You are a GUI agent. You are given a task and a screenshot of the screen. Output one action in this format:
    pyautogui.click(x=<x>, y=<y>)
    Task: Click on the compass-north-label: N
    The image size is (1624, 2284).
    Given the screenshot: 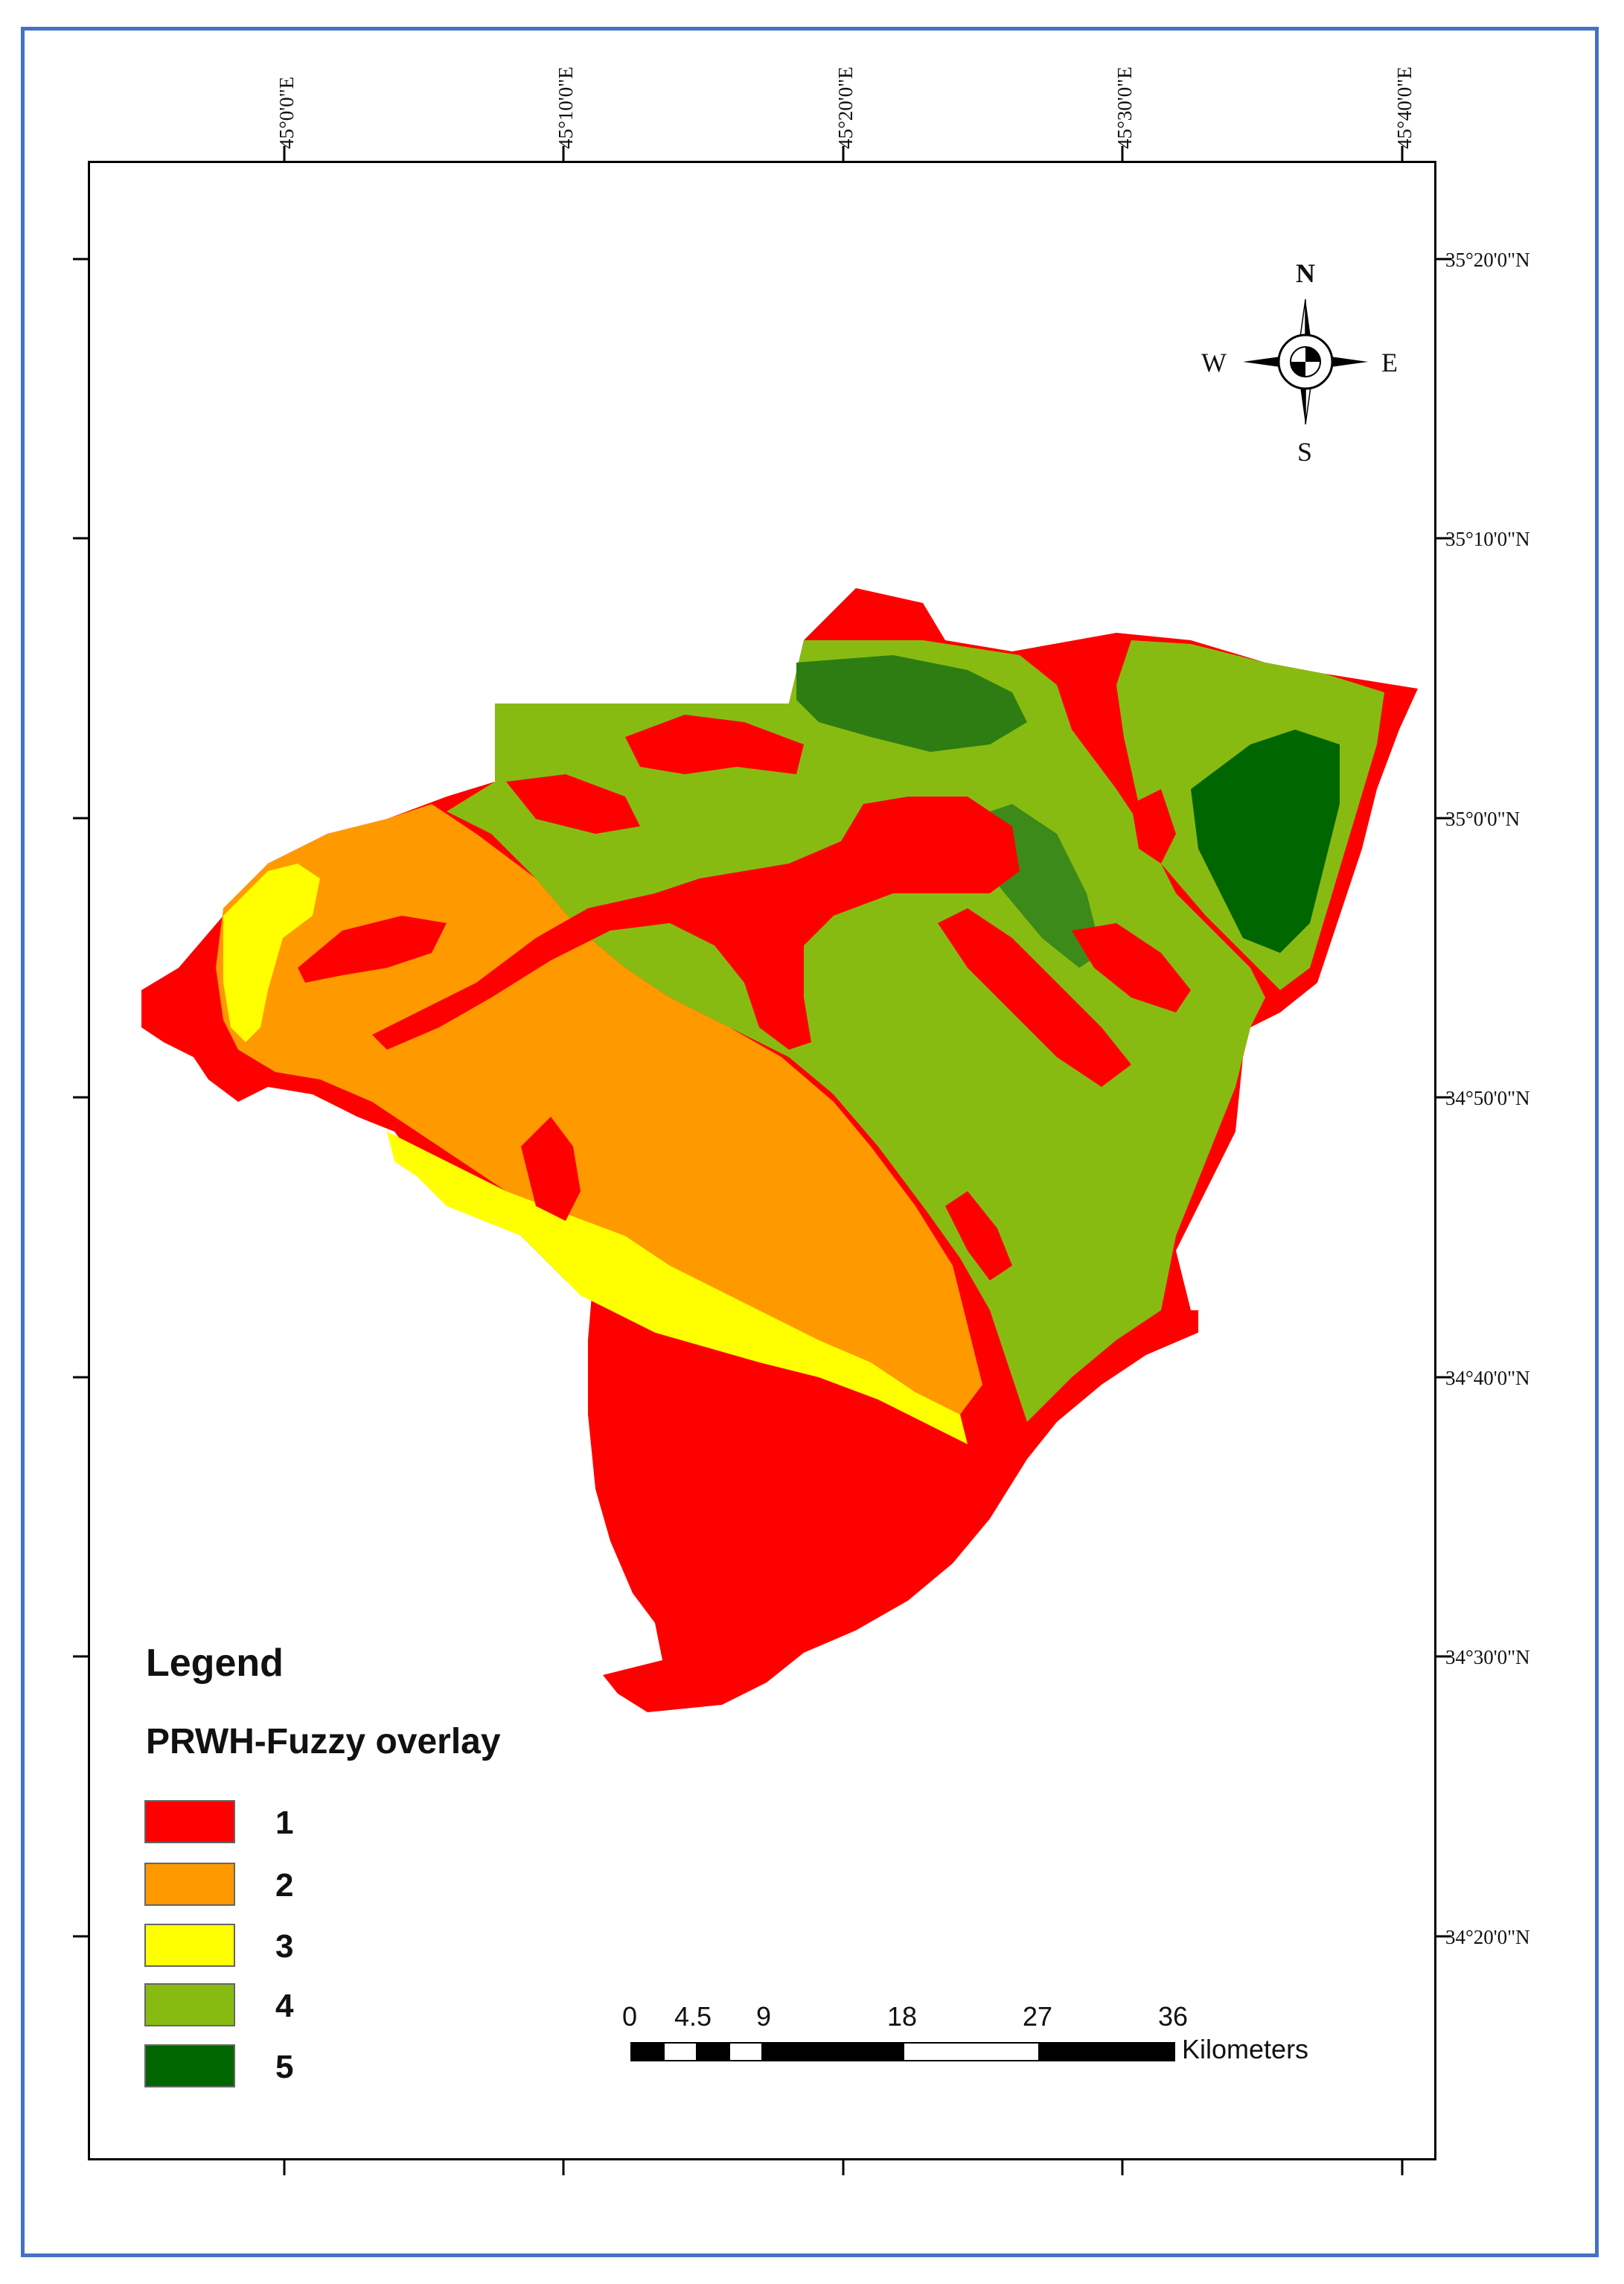 What is the action you would take?
    pyautogui.click(x=1305, y=273)
    